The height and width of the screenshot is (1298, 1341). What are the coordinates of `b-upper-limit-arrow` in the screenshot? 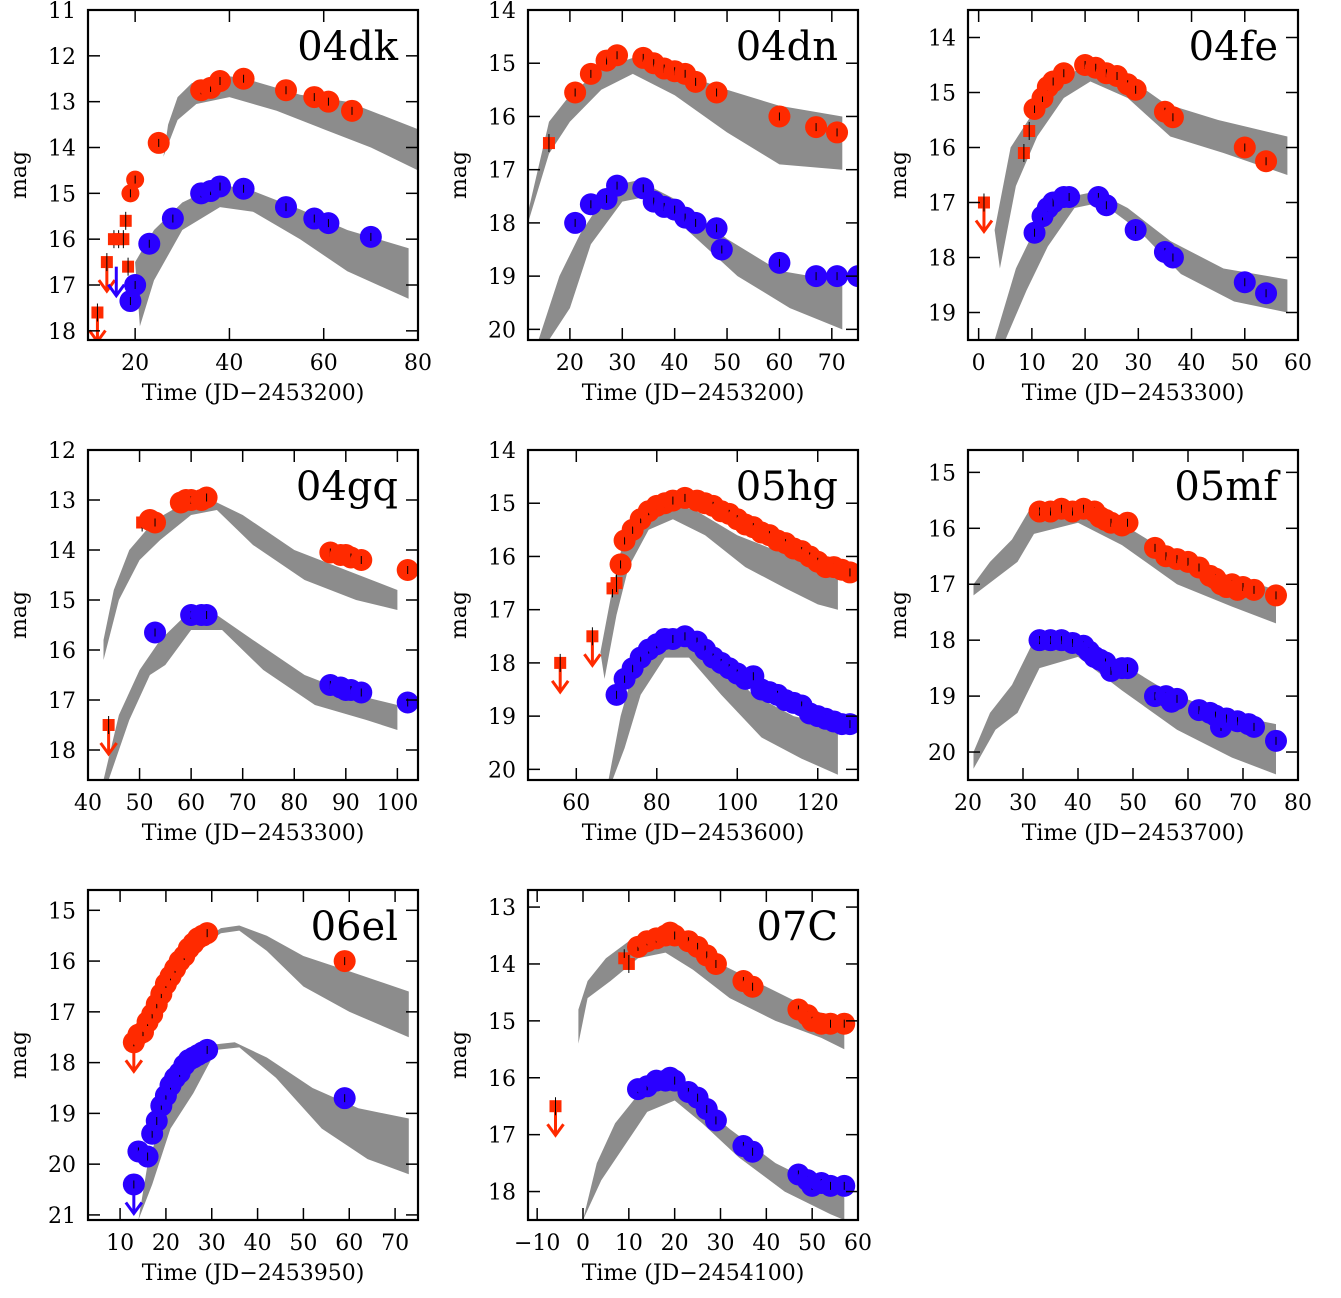 It's located at (116, 282).